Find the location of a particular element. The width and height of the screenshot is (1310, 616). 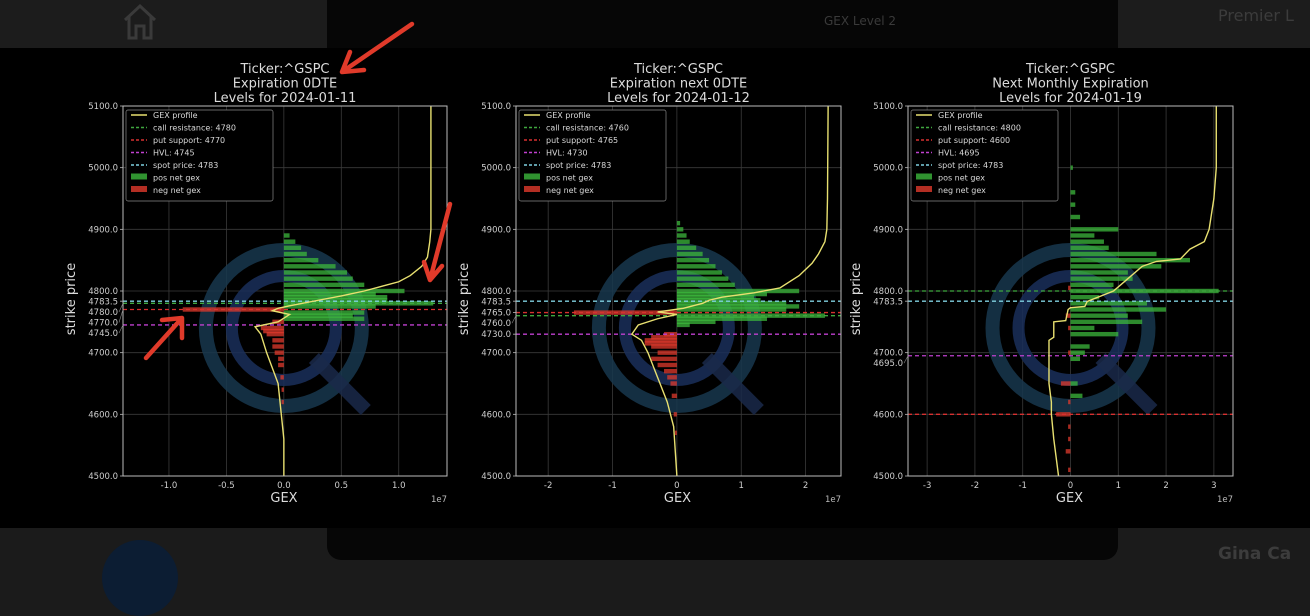

x-tick-label: 0.5 is located at coordinates (342, 486).